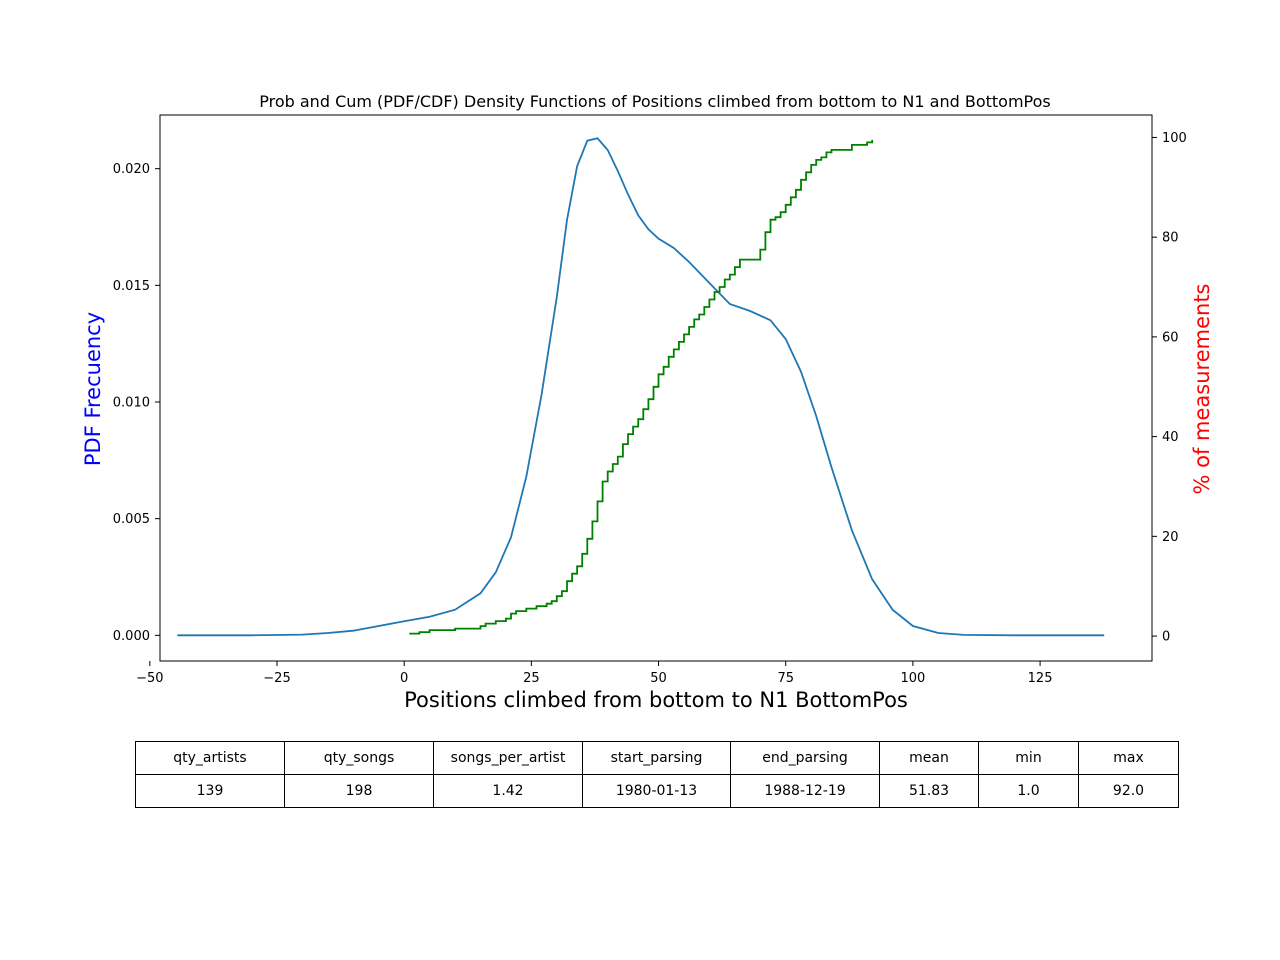  What do you see at coordinates (912, 678) in the screenshot?
I see `x-tick-label: 100` at bounding box center [912, 678].